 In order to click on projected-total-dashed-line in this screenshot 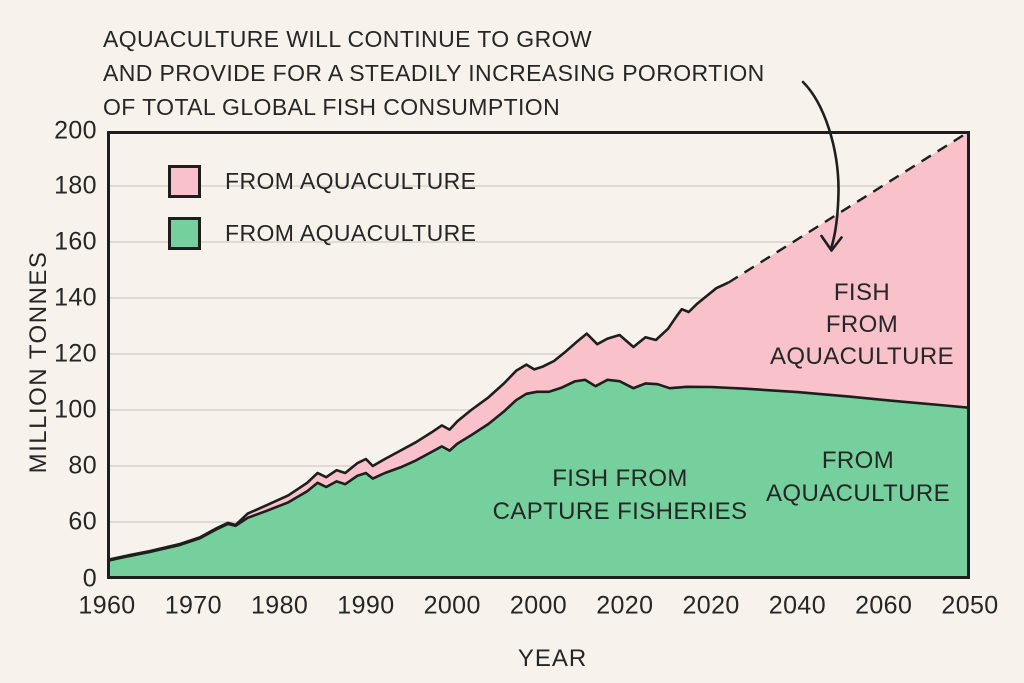, I will do `click(849, 206)`.